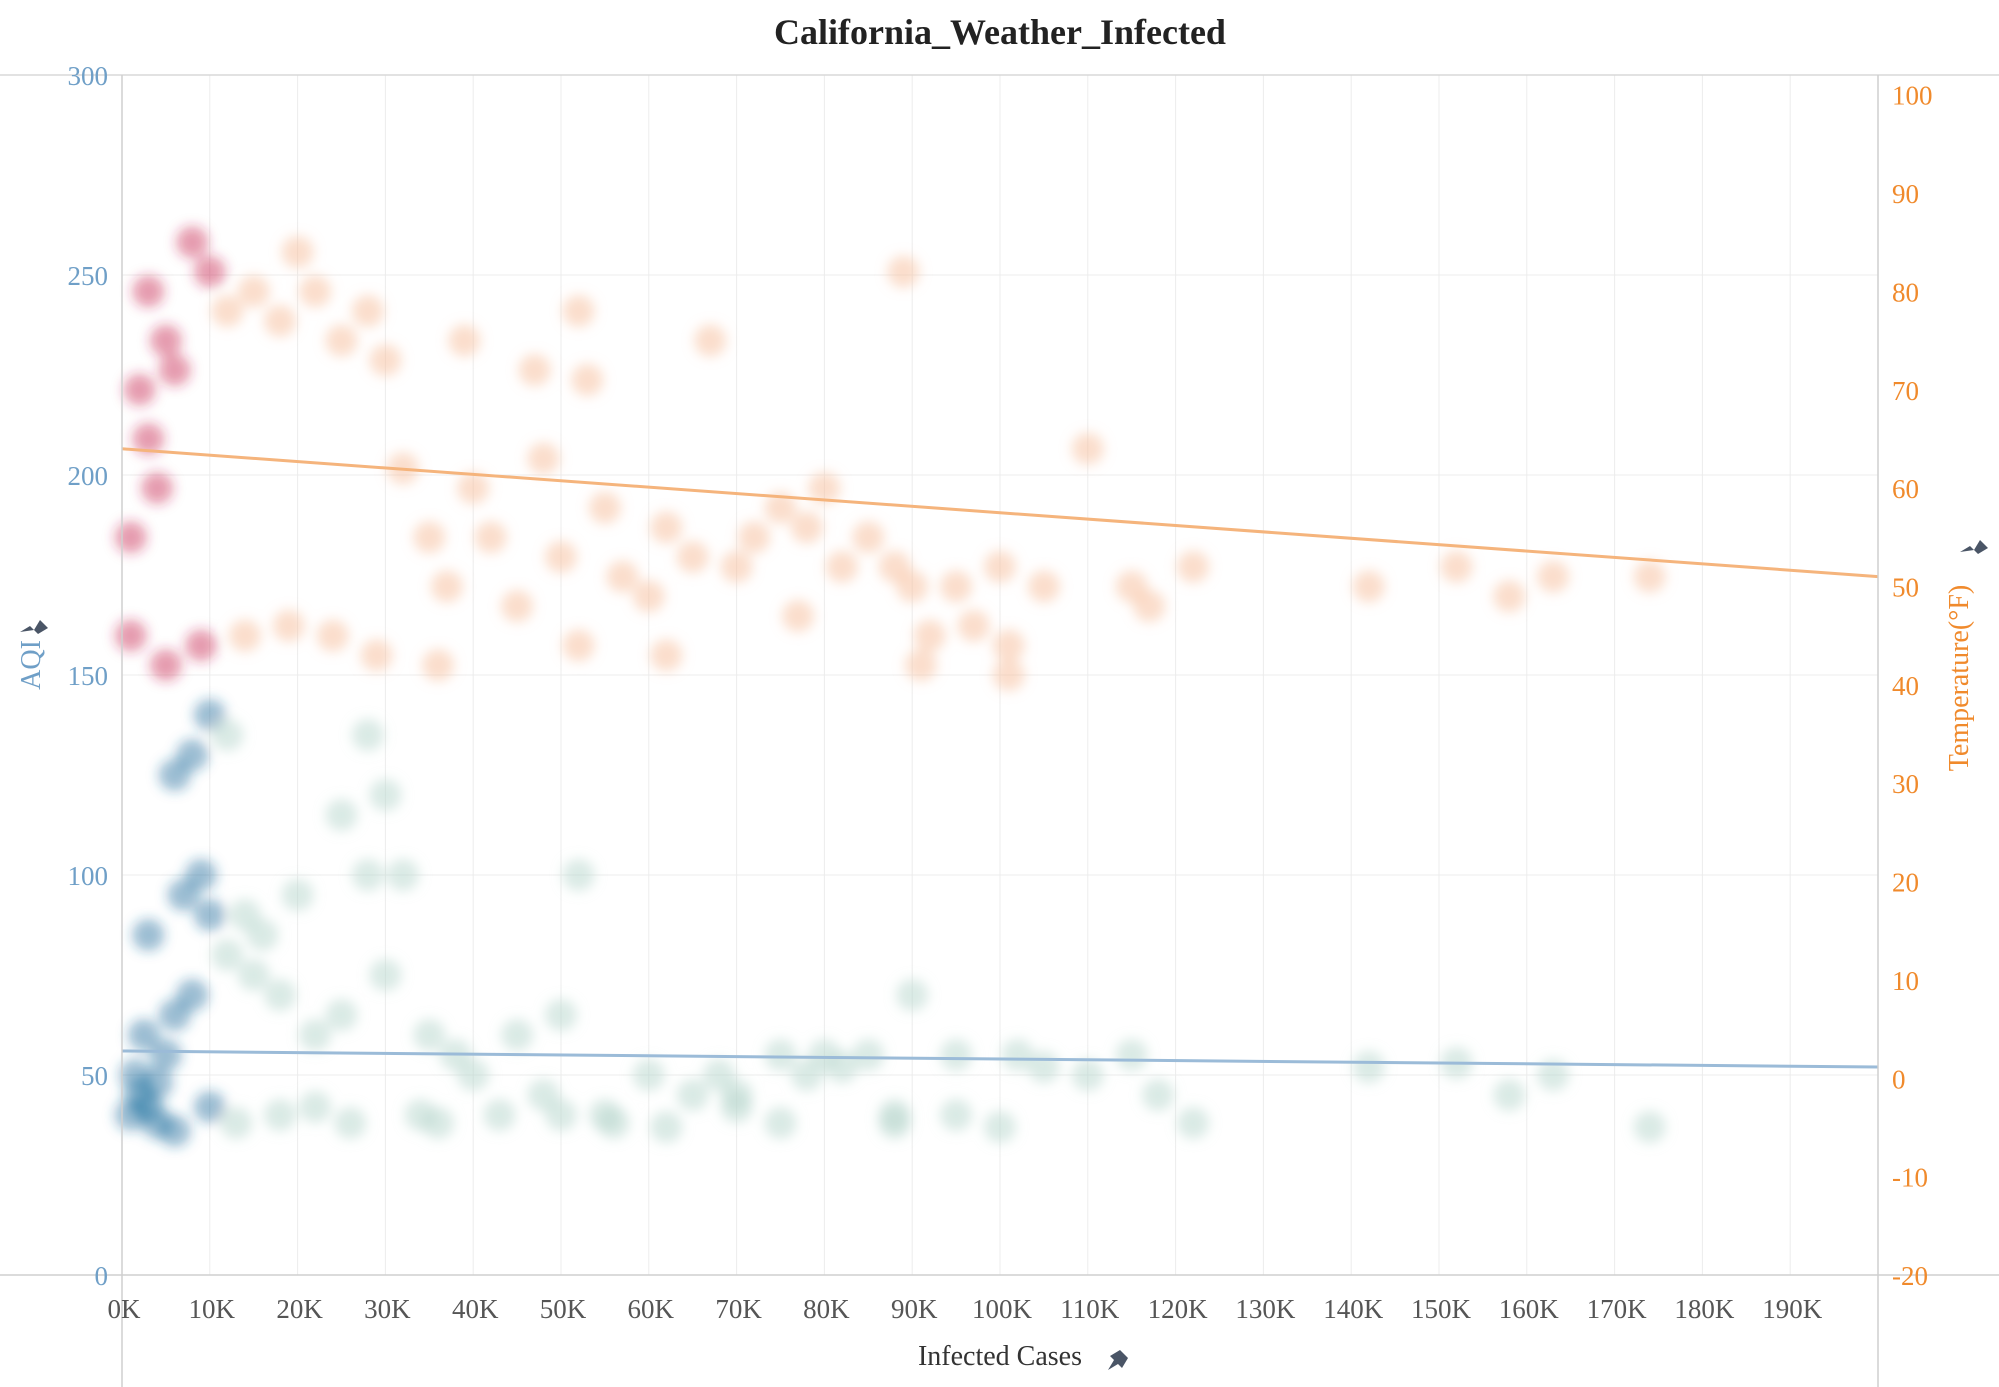  I want to click on x-tick-label: 160K, so click(1529, 1309).